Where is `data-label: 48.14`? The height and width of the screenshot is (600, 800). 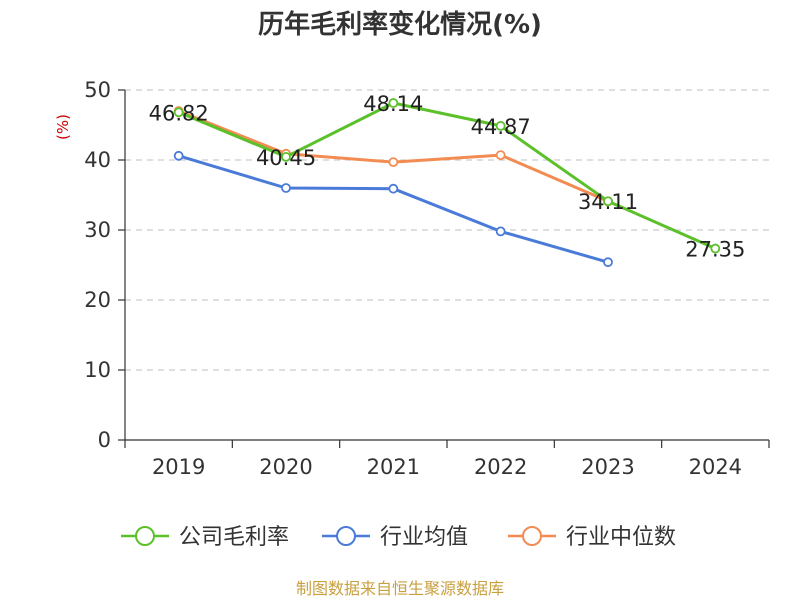 data-label: 48.14 is located at coordinates (393, 104).